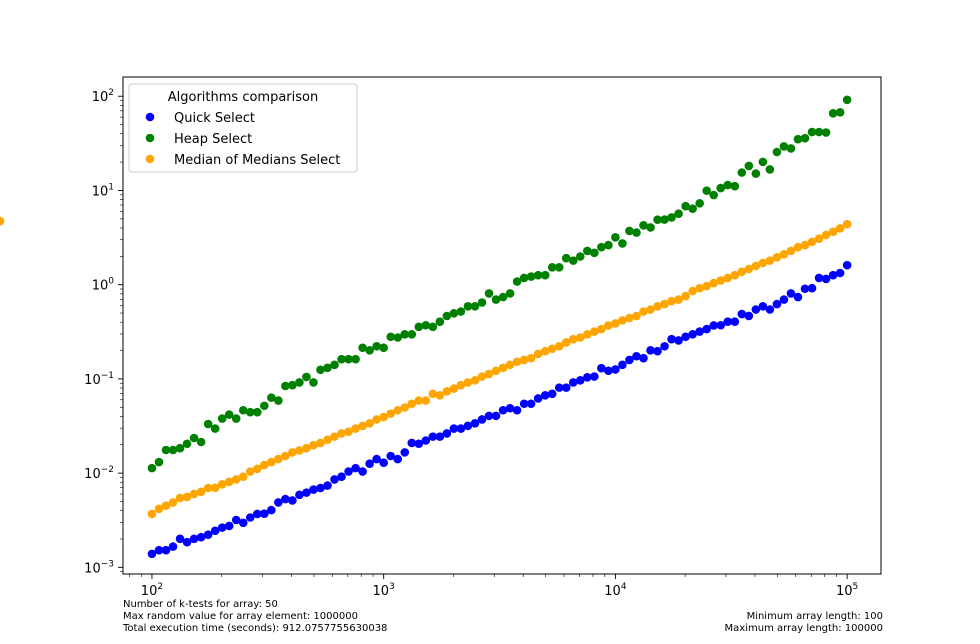  What do you see at coordinates (99, 567) in the screenshot?
I see `y-tick-label: 10⁻³` at bounding box center [99, 567].